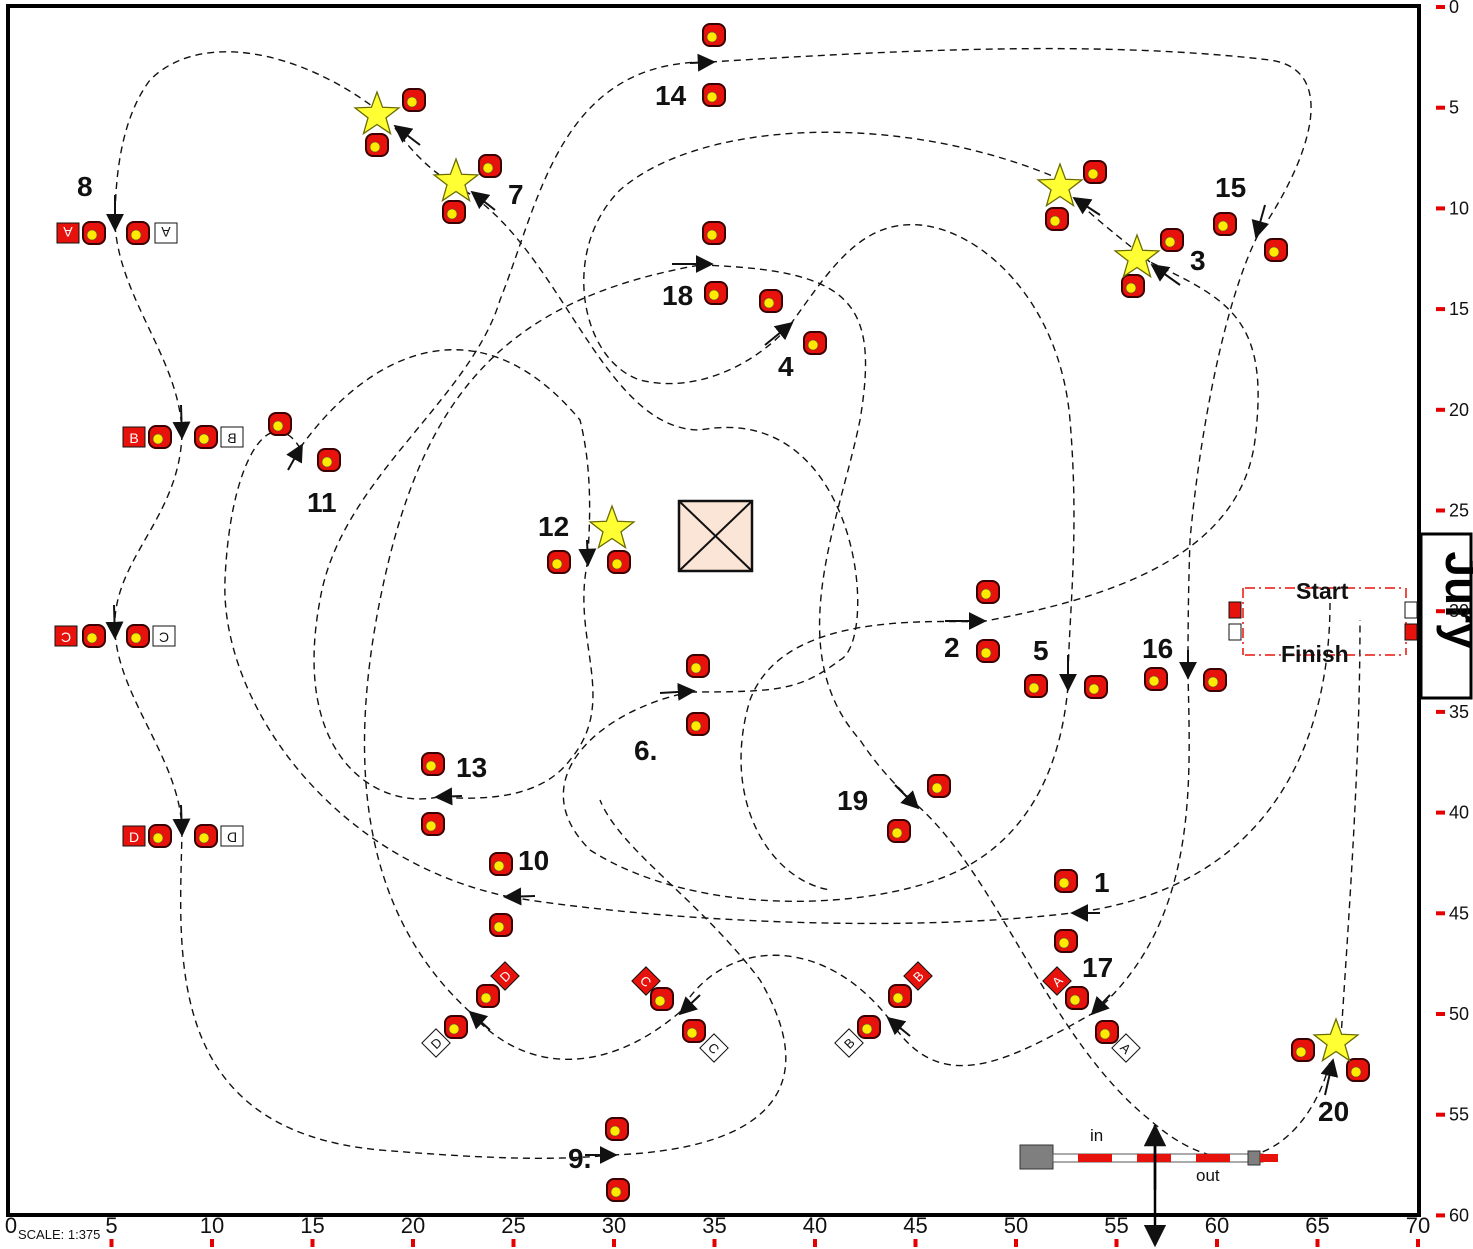  I want to click on y-tick-label: 30, so click(1459, 611).